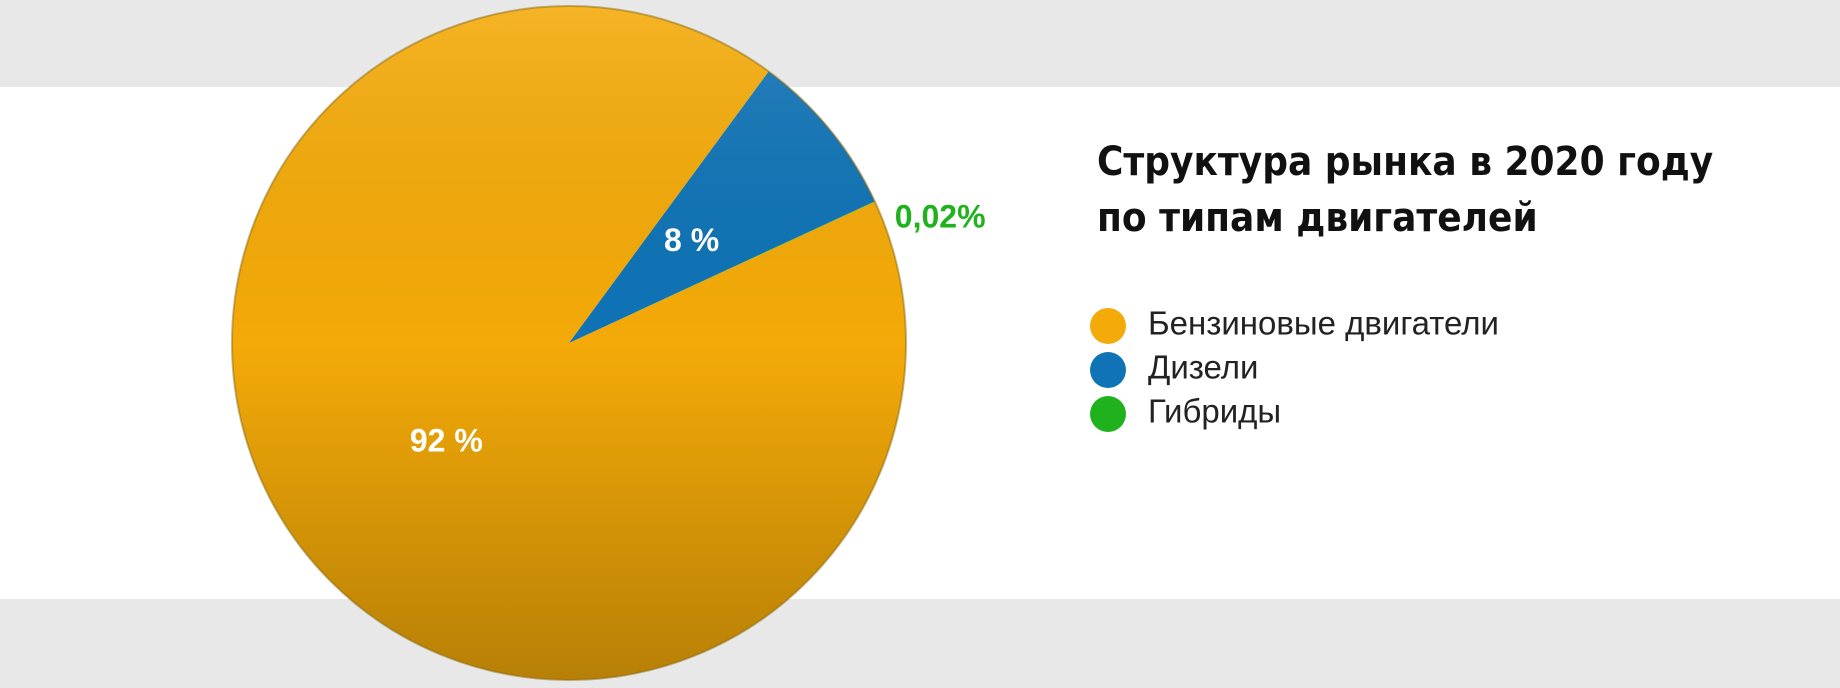  I want to click on data-label: 92 %, so click(446, 441).